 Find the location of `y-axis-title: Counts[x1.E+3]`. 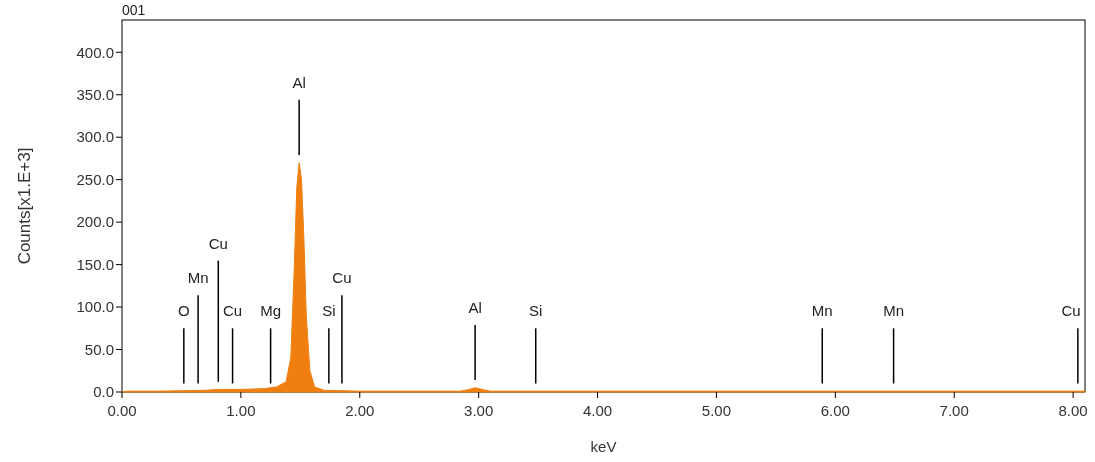

y-axis-title: Counts[x1.E+3] is located at coordinates (24, 206).